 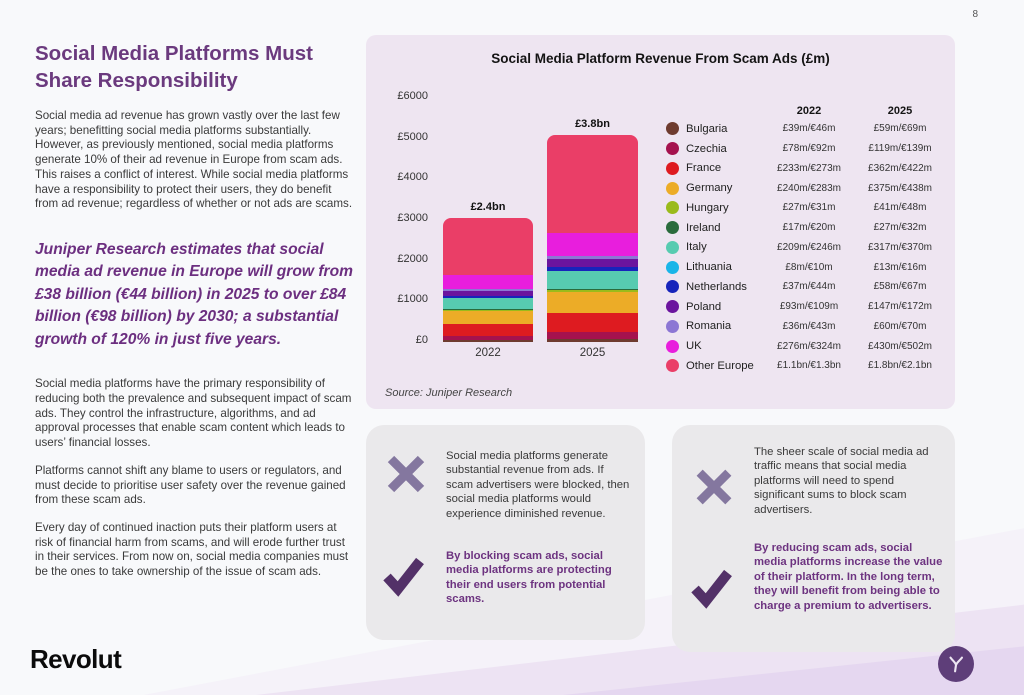 What do you see at coordinates (809, 366) in the screenshot?
I see `legend-value-2022: £1.1bn/€1.3bn` at bounding box center [809, 366].